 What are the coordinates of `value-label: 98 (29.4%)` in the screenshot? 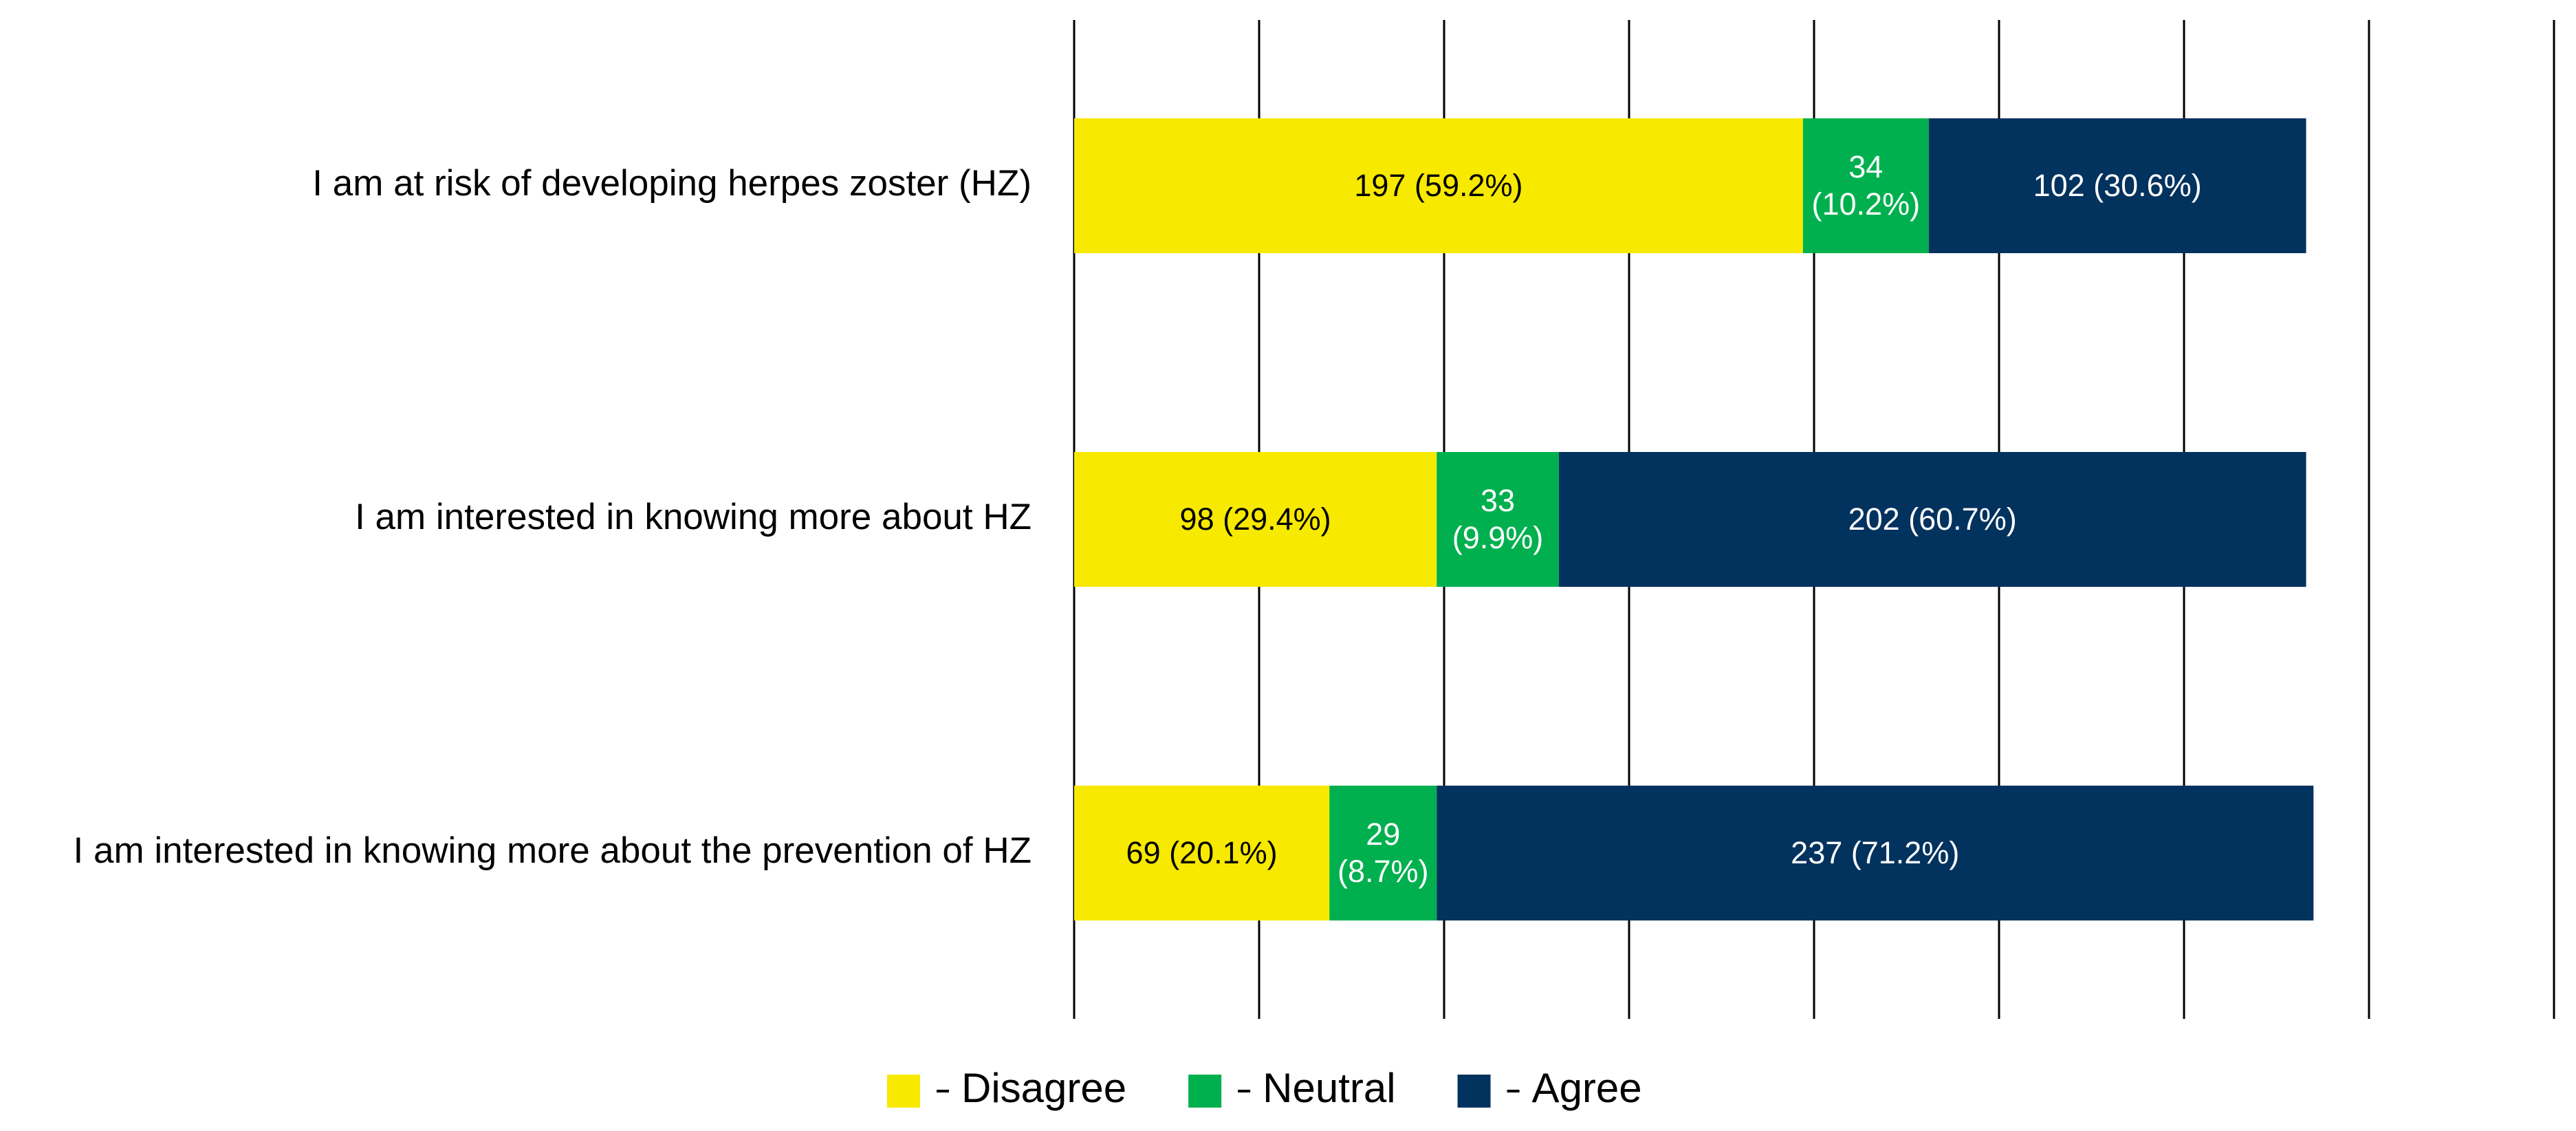 It's located at (1255, 519).